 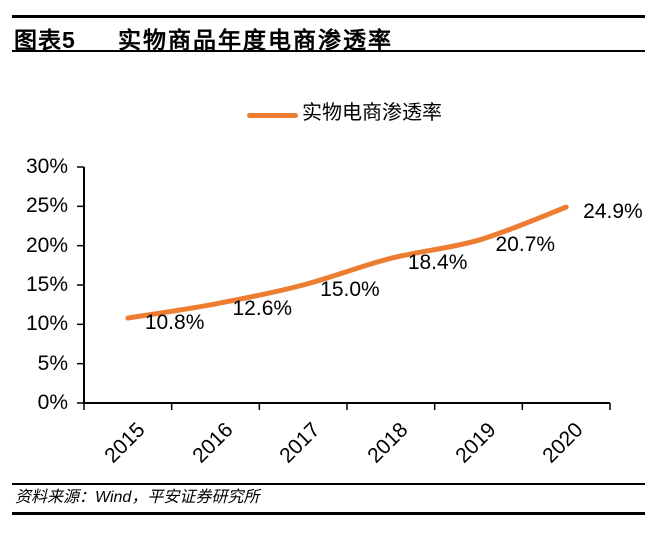 I want to click on y-axis-tick-label: 5%, so click(x=52, y=363).